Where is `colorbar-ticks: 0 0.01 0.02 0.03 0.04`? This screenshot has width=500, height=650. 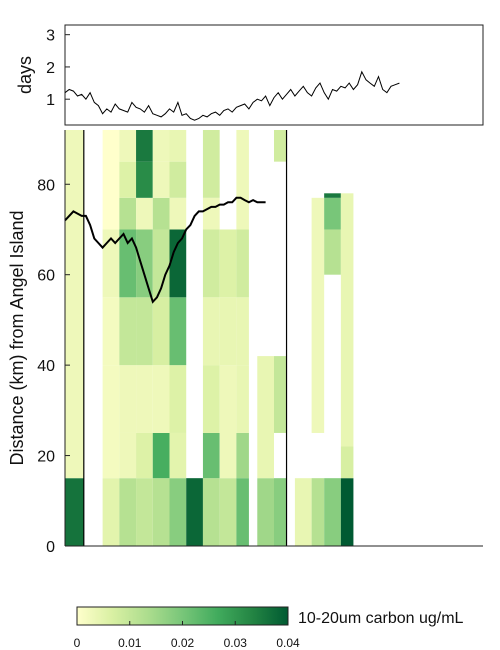 colorbar-ticks: 0 0.01 0.02 0.03 0.04 is located at coordinates (187, 635).